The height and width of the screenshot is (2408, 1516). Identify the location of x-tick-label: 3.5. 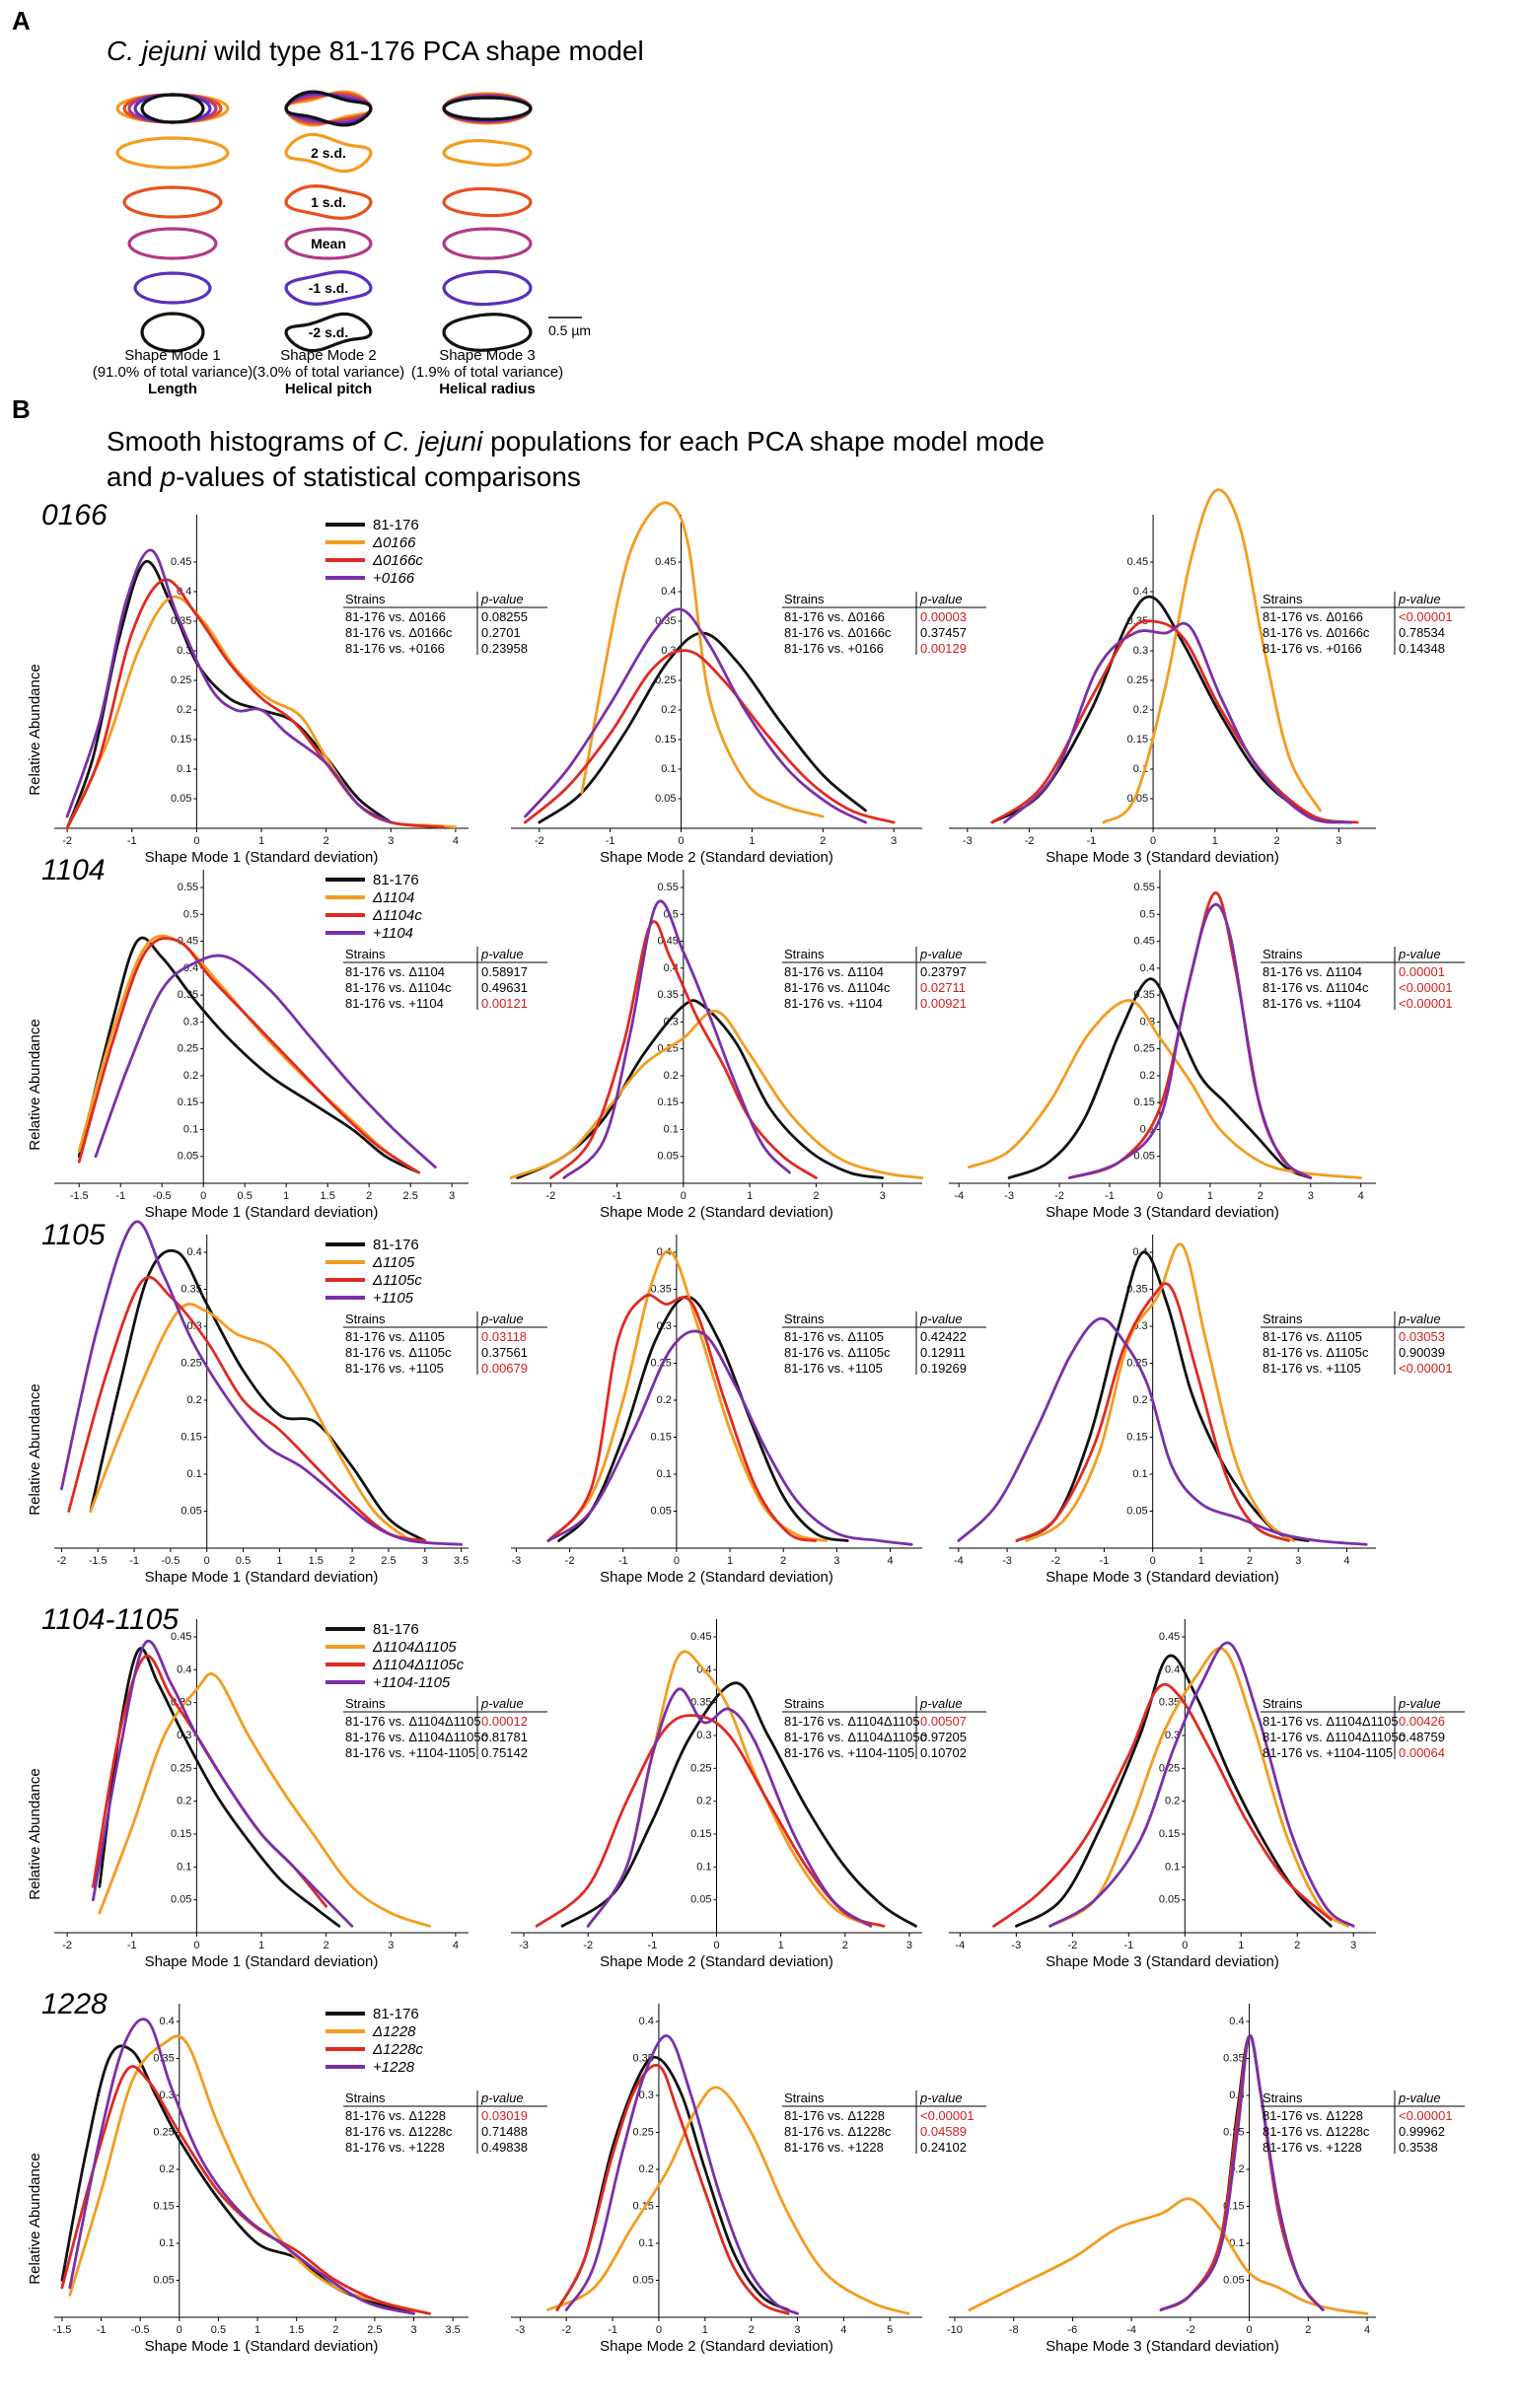
(461, 1561).